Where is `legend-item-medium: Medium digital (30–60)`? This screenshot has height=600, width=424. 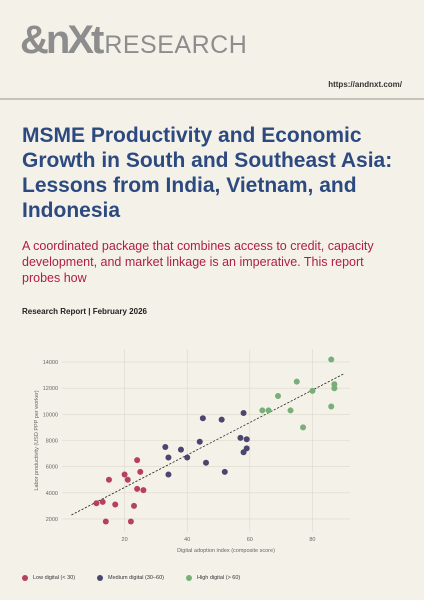
legend-item-medium: Medium digital (30–60) is located at coordinates (130, 578).